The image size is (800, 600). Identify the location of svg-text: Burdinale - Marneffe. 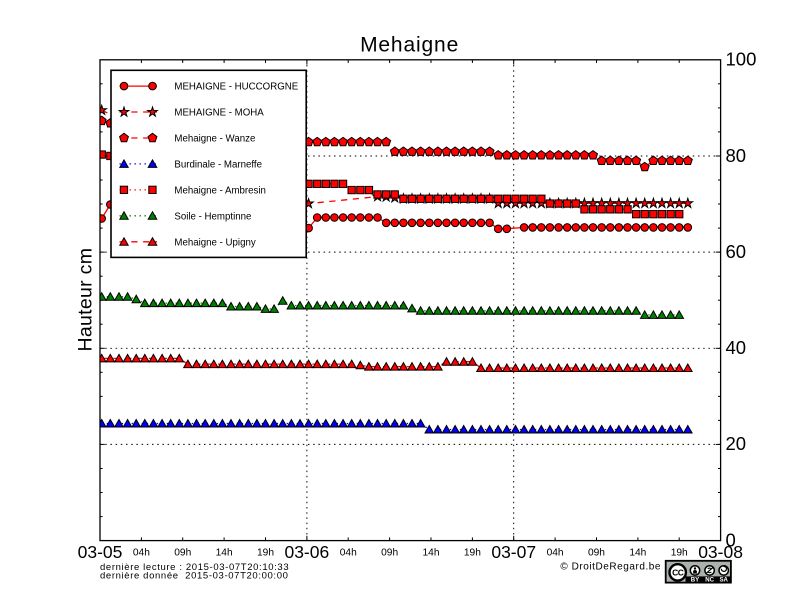
(218, 165).